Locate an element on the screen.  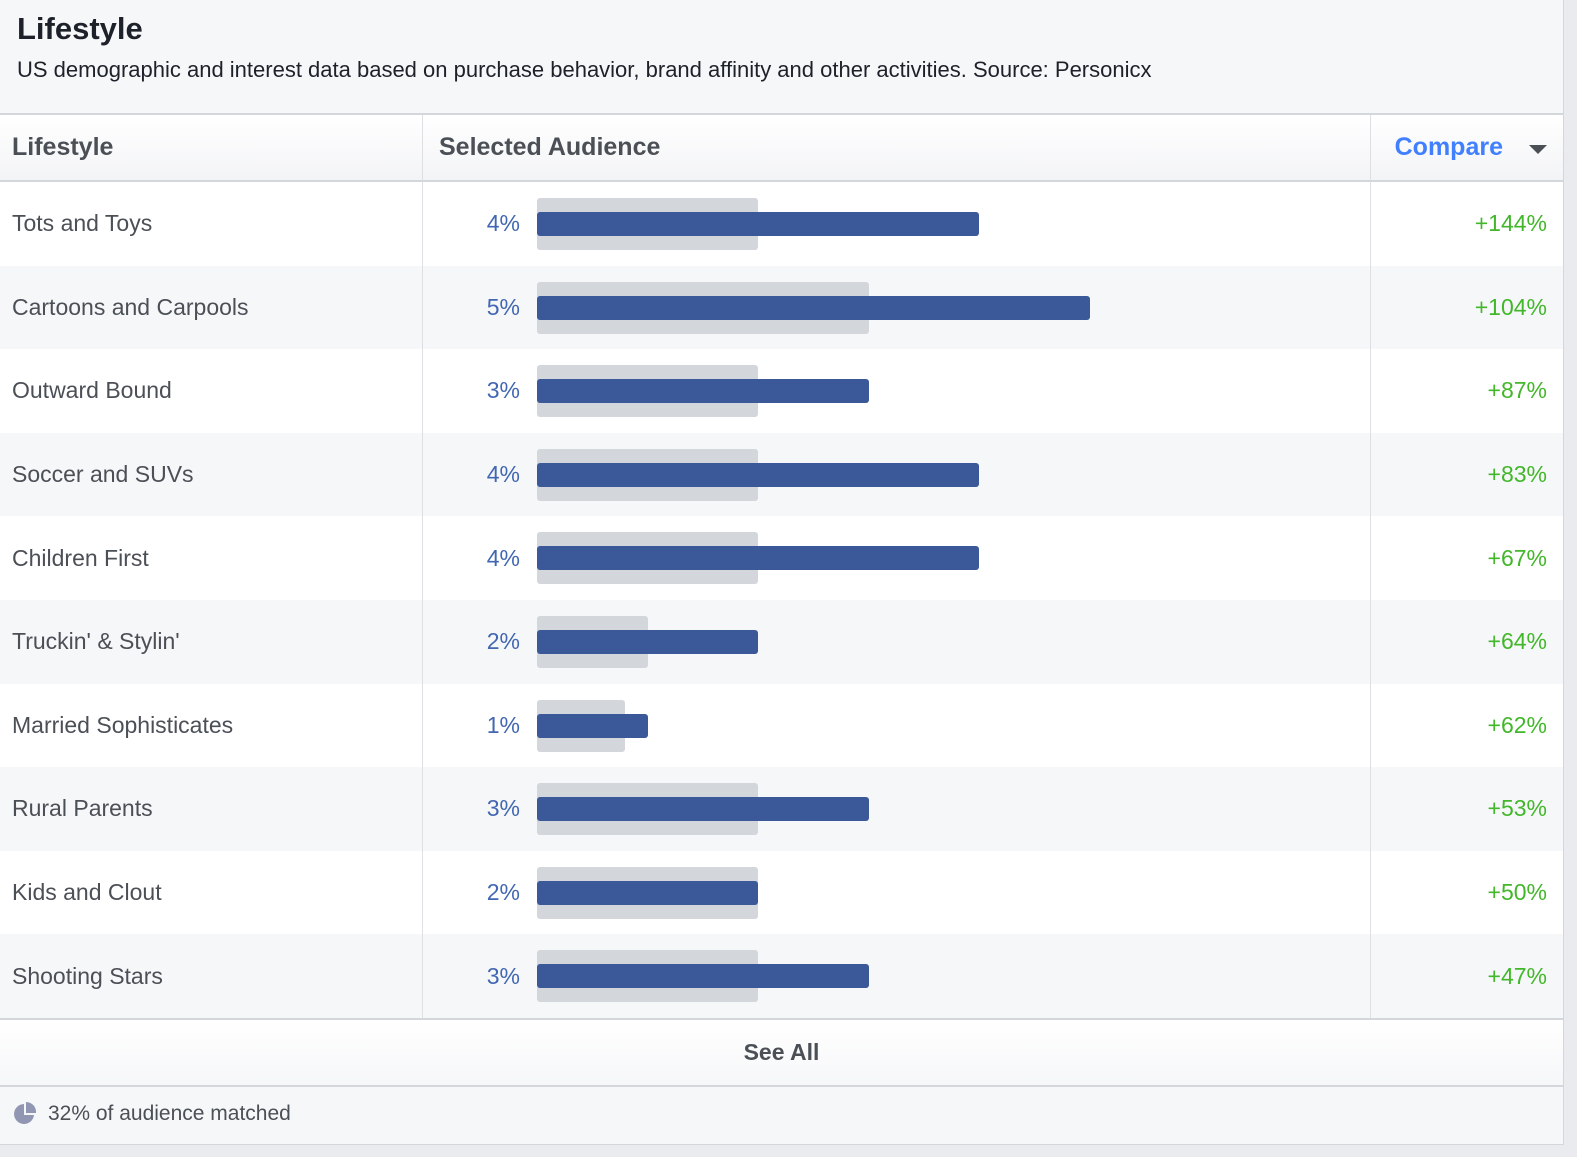
compare-value: +87% is located at coordinates (1517, 390).